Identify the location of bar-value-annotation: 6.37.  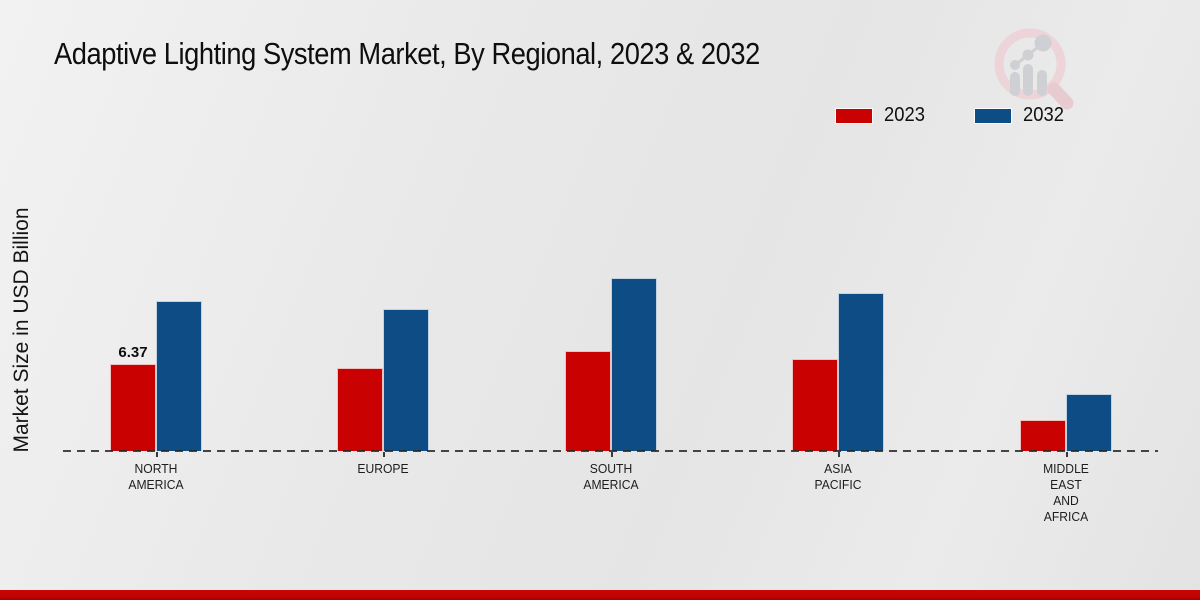
(133, 352).